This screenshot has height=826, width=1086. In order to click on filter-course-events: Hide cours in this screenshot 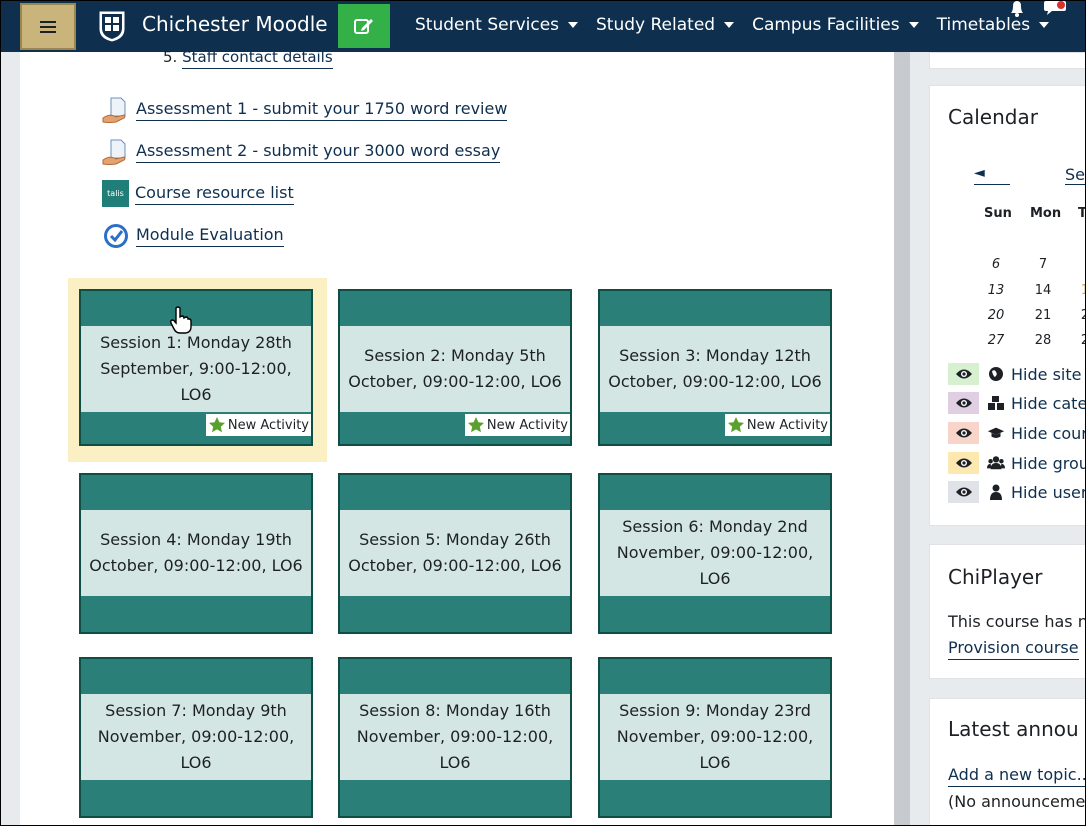, I will do `click(1016, 433)`.